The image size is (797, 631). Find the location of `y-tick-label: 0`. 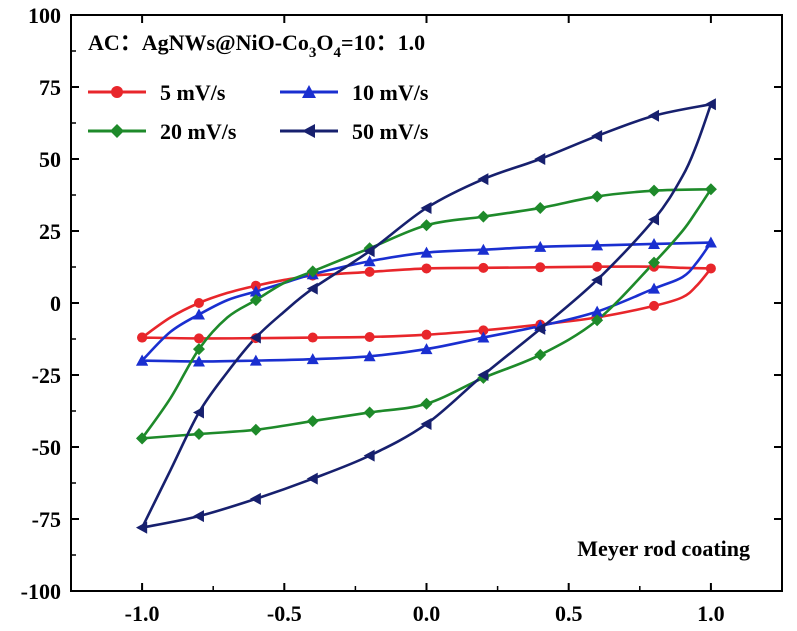

y-tick-label: 0 is located at coordinates (55, 303).